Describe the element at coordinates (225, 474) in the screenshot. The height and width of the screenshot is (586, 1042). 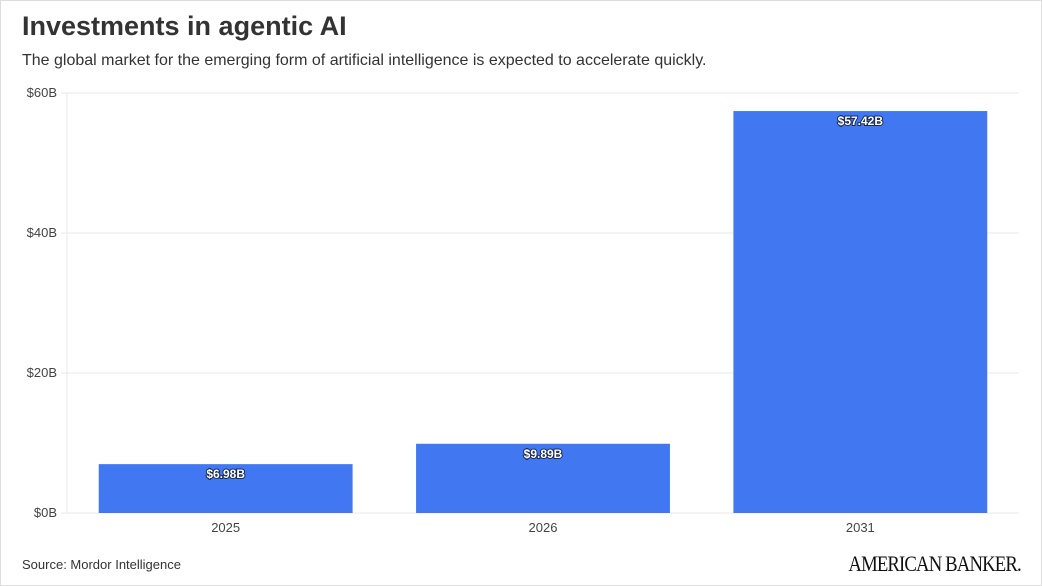
I see `data-label: $6.98B` at that location.